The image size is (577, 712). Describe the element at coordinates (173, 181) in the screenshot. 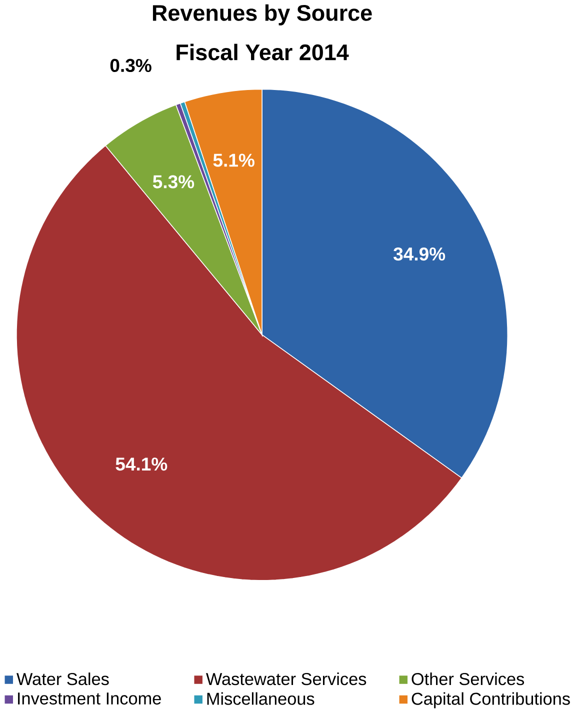

I see `data-label: 5.3%` at that location.